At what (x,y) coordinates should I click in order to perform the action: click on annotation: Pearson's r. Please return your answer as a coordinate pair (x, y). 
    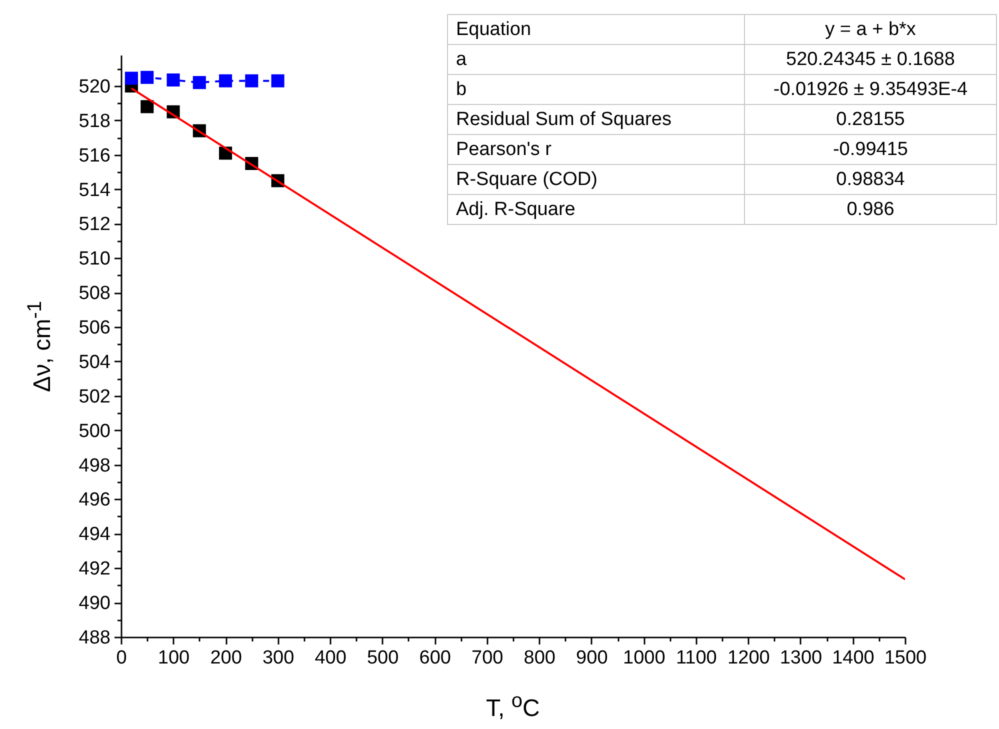
    Looking at the image, I should click on (596, 149).